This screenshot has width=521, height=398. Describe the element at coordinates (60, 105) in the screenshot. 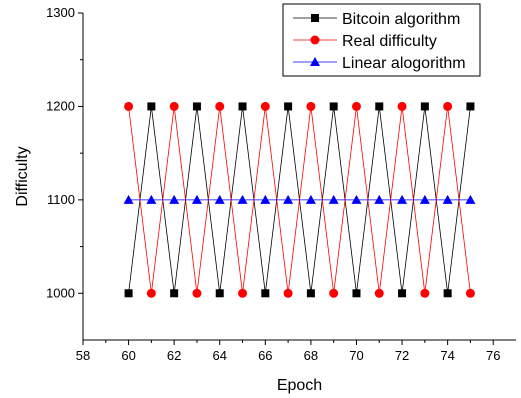

I see `y-tick-label: 1200` at that location.